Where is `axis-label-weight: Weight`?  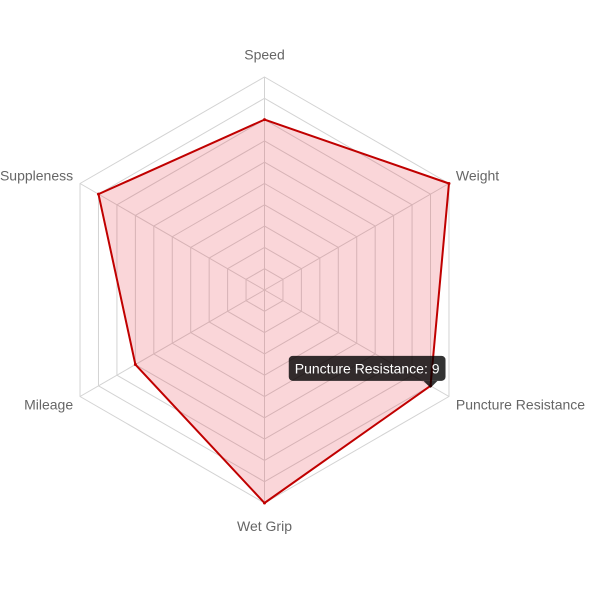 axis-label-weight: Weight is located at coordinates (477, 175).